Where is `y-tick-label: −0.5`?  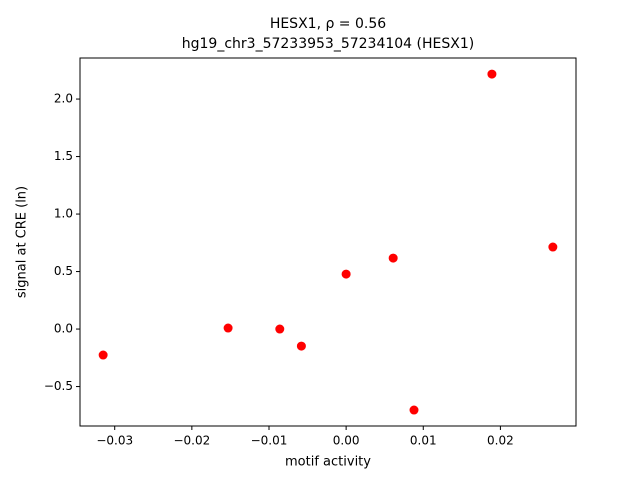
y-tick-label: −0.5 is located at coordinates (58, 386).